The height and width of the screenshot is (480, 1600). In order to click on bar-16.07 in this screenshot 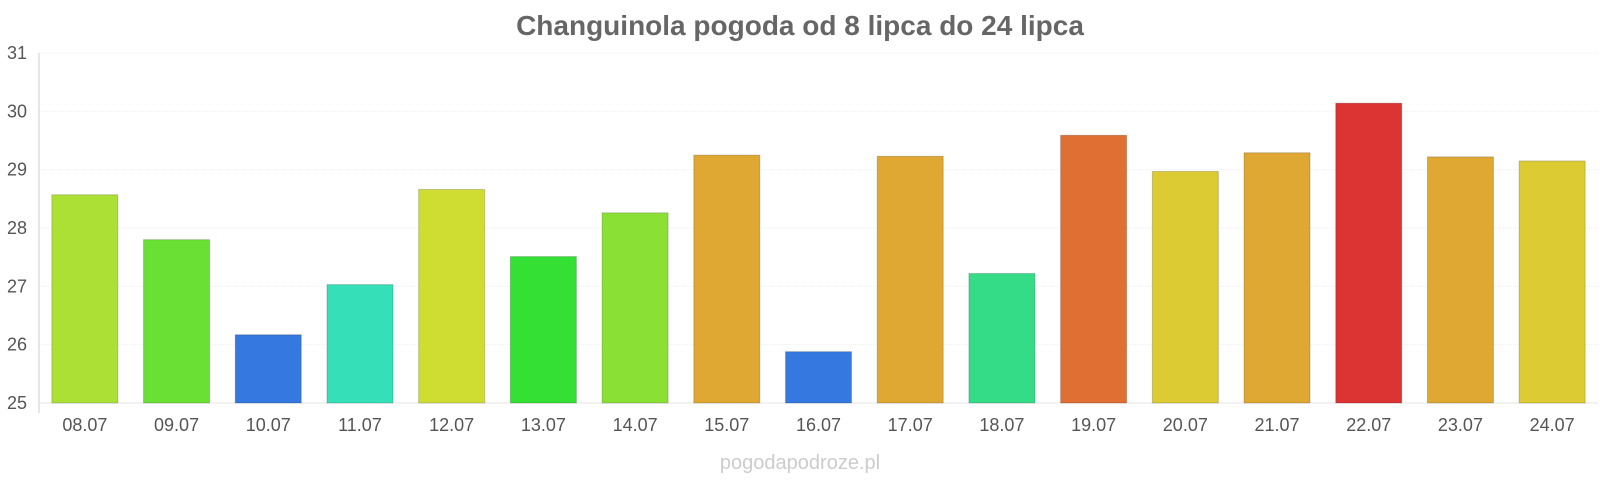, I will do `click(818, 377)`.